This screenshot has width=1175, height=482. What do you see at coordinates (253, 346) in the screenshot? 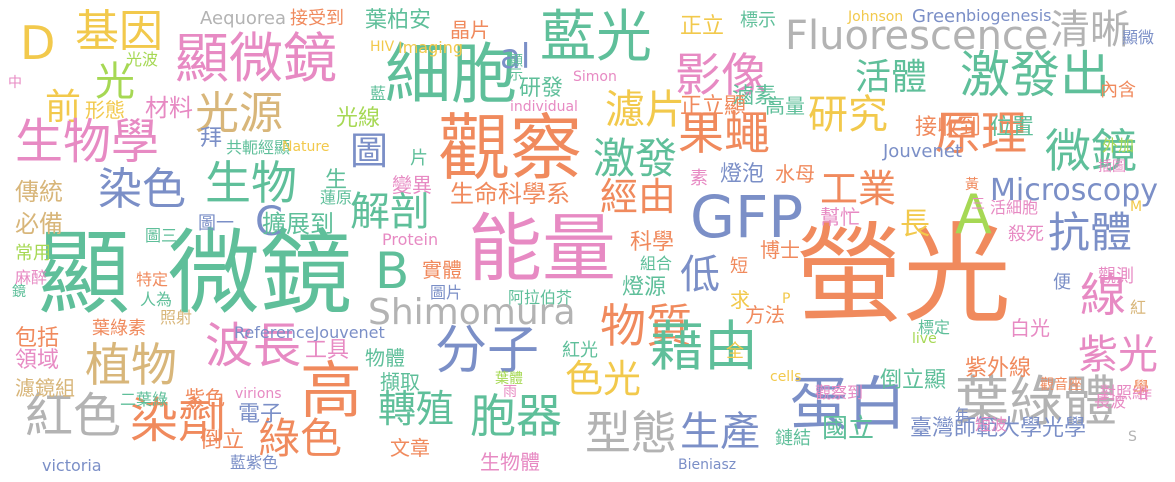
I see `cloud-word: 波長` at bounding box center [253, 346].